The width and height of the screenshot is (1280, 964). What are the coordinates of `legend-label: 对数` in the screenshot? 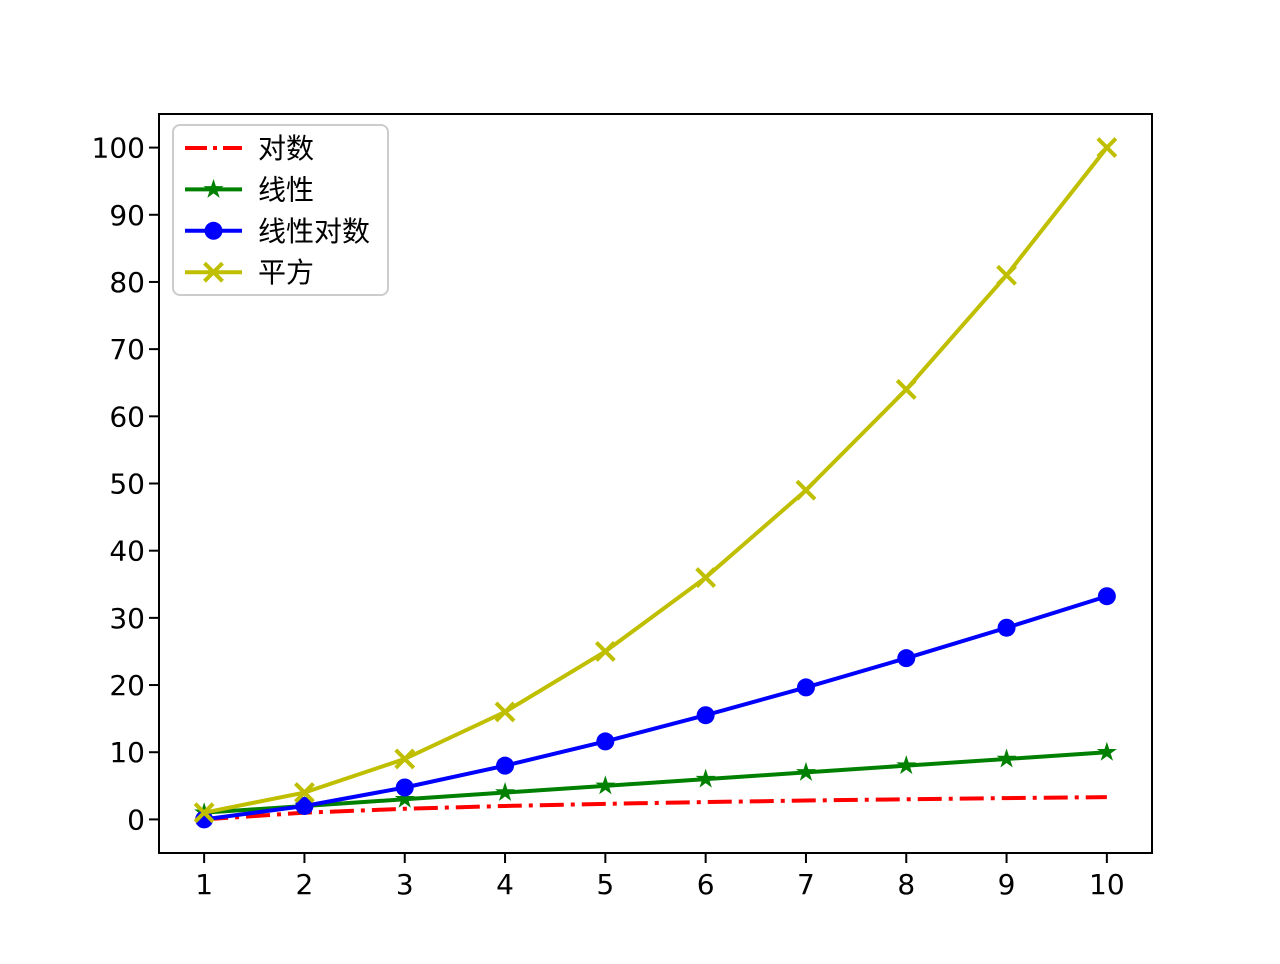 It's located at (286, 148).